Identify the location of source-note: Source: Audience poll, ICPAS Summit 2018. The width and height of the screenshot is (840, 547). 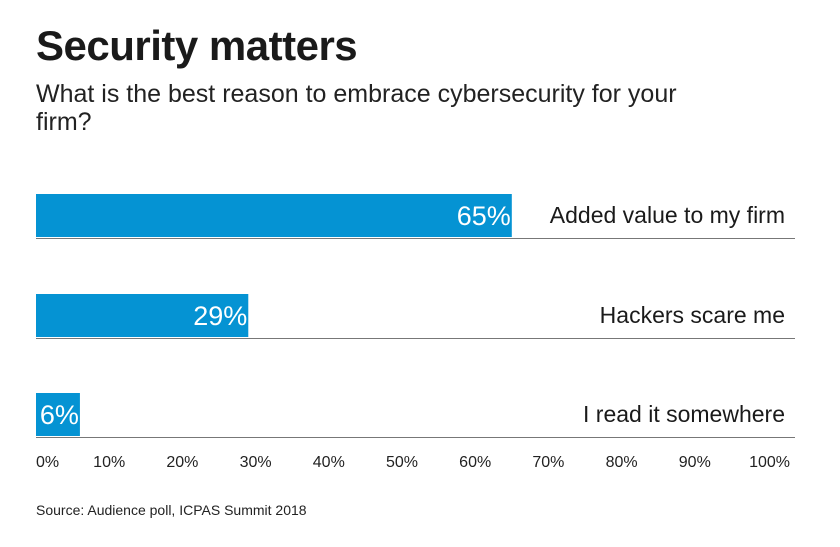
(171, 510).